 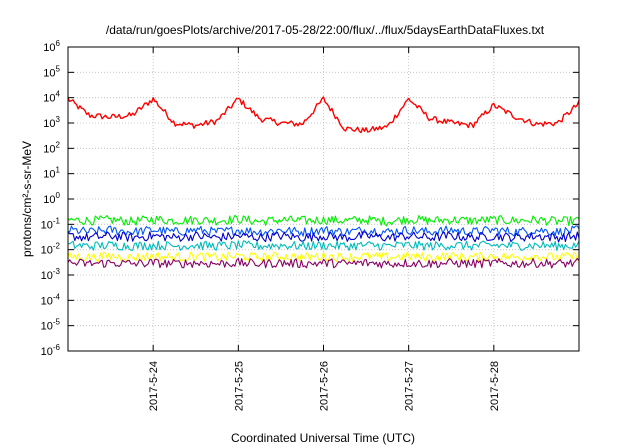 I want to click on x-tick-label: 2017-5-25, so click(x=239, y=386).